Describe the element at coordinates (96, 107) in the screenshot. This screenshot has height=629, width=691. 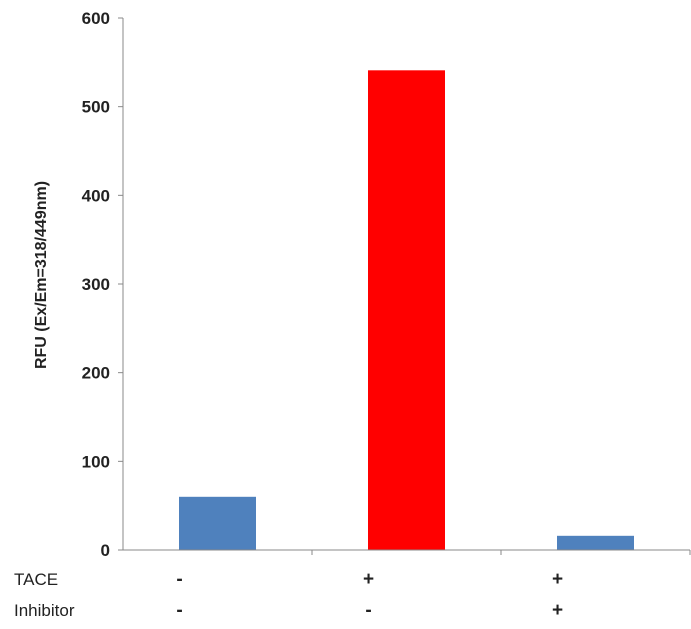
I see `y-tick-label: 500` at that location.